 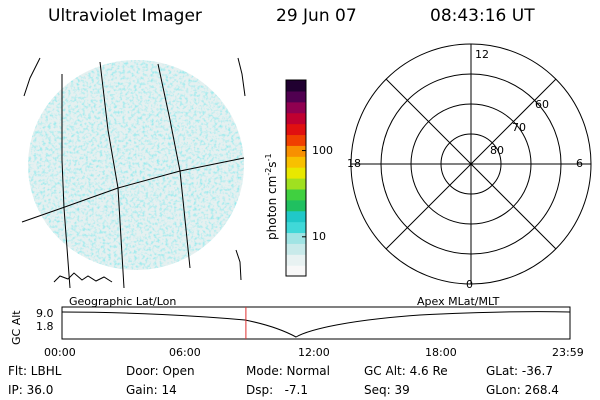 I want to click on polar-mlt-label-12: 12, so click(x=482, y=54).